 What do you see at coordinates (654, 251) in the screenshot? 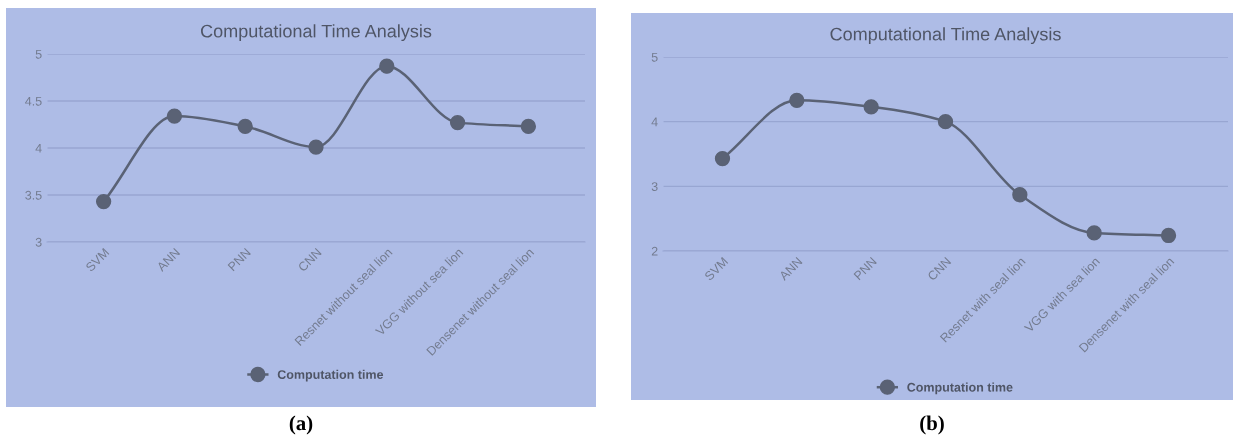
I see `y-tick-label: 2` at bounding box center [654, 251].